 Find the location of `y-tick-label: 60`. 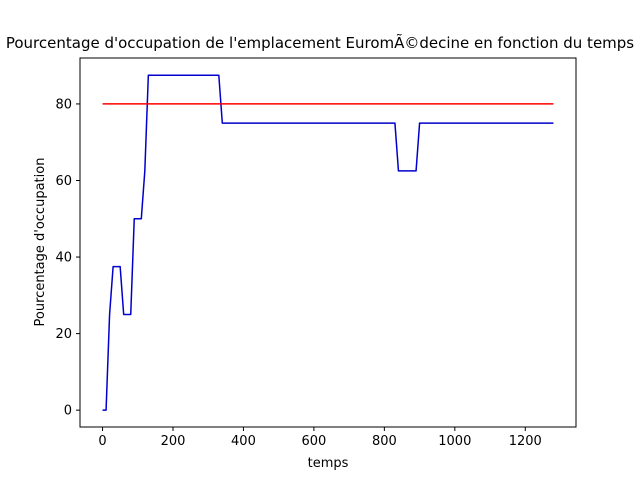

y-tick-label: 60 is located at coordinates (63, 181).